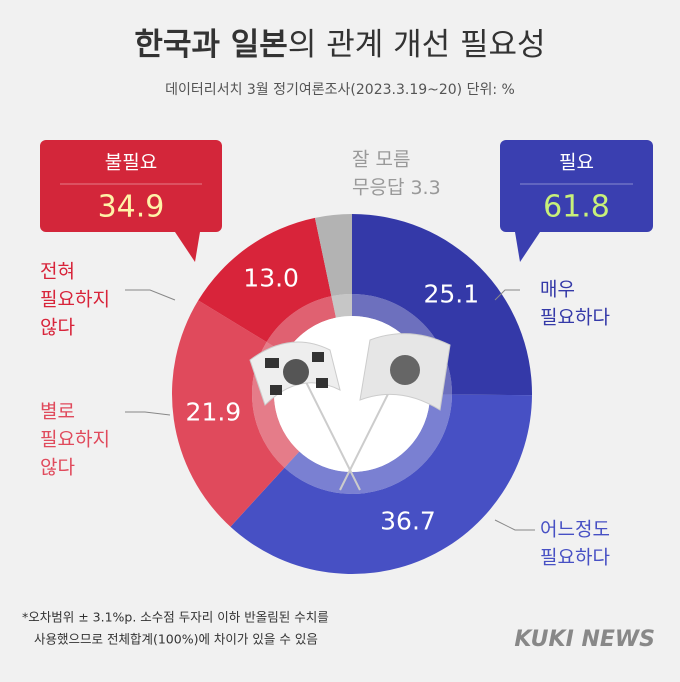  I want to click on category-label: 잘 모름, so click(381, 160).